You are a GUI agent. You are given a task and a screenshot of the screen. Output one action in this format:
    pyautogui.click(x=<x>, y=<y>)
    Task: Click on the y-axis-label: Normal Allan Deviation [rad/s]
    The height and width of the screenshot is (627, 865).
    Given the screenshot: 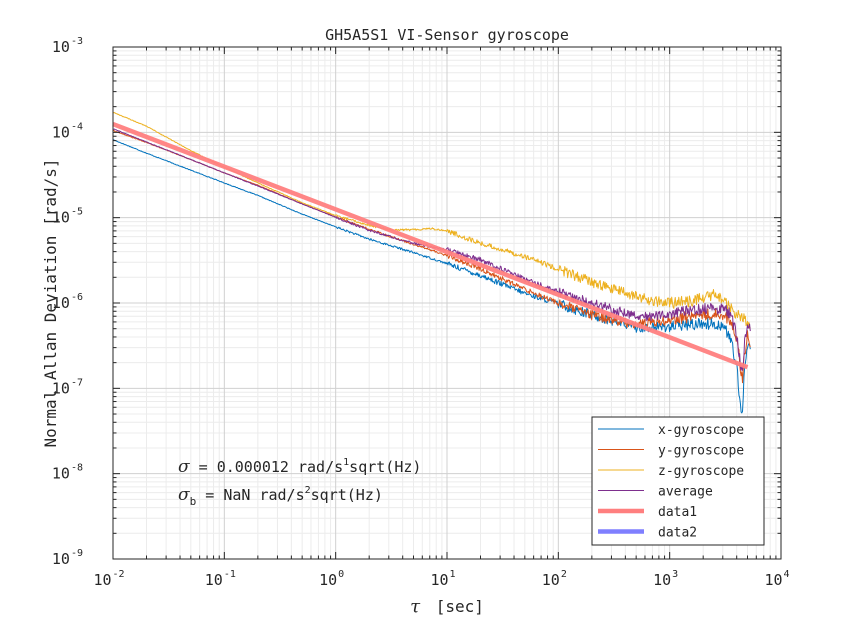 What is the action you would take?
    pyautogui.click(x=50, y=303)
    